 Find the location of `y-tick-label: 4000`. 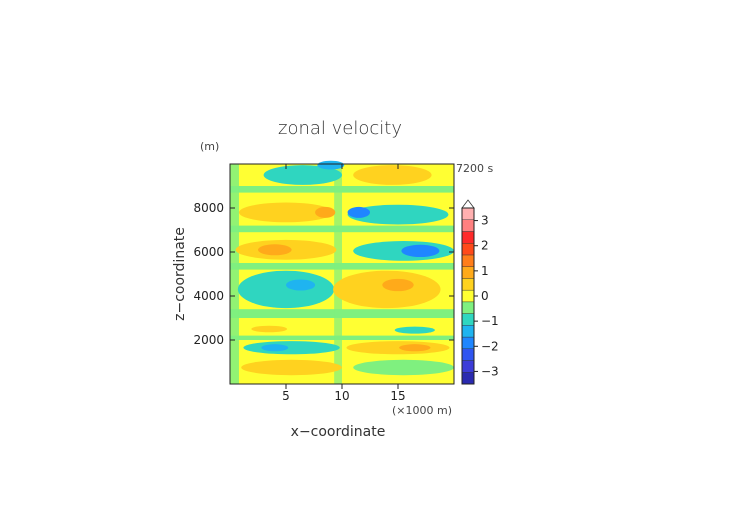

y-tick-label: 4000 is located at coordinates (208, 296).